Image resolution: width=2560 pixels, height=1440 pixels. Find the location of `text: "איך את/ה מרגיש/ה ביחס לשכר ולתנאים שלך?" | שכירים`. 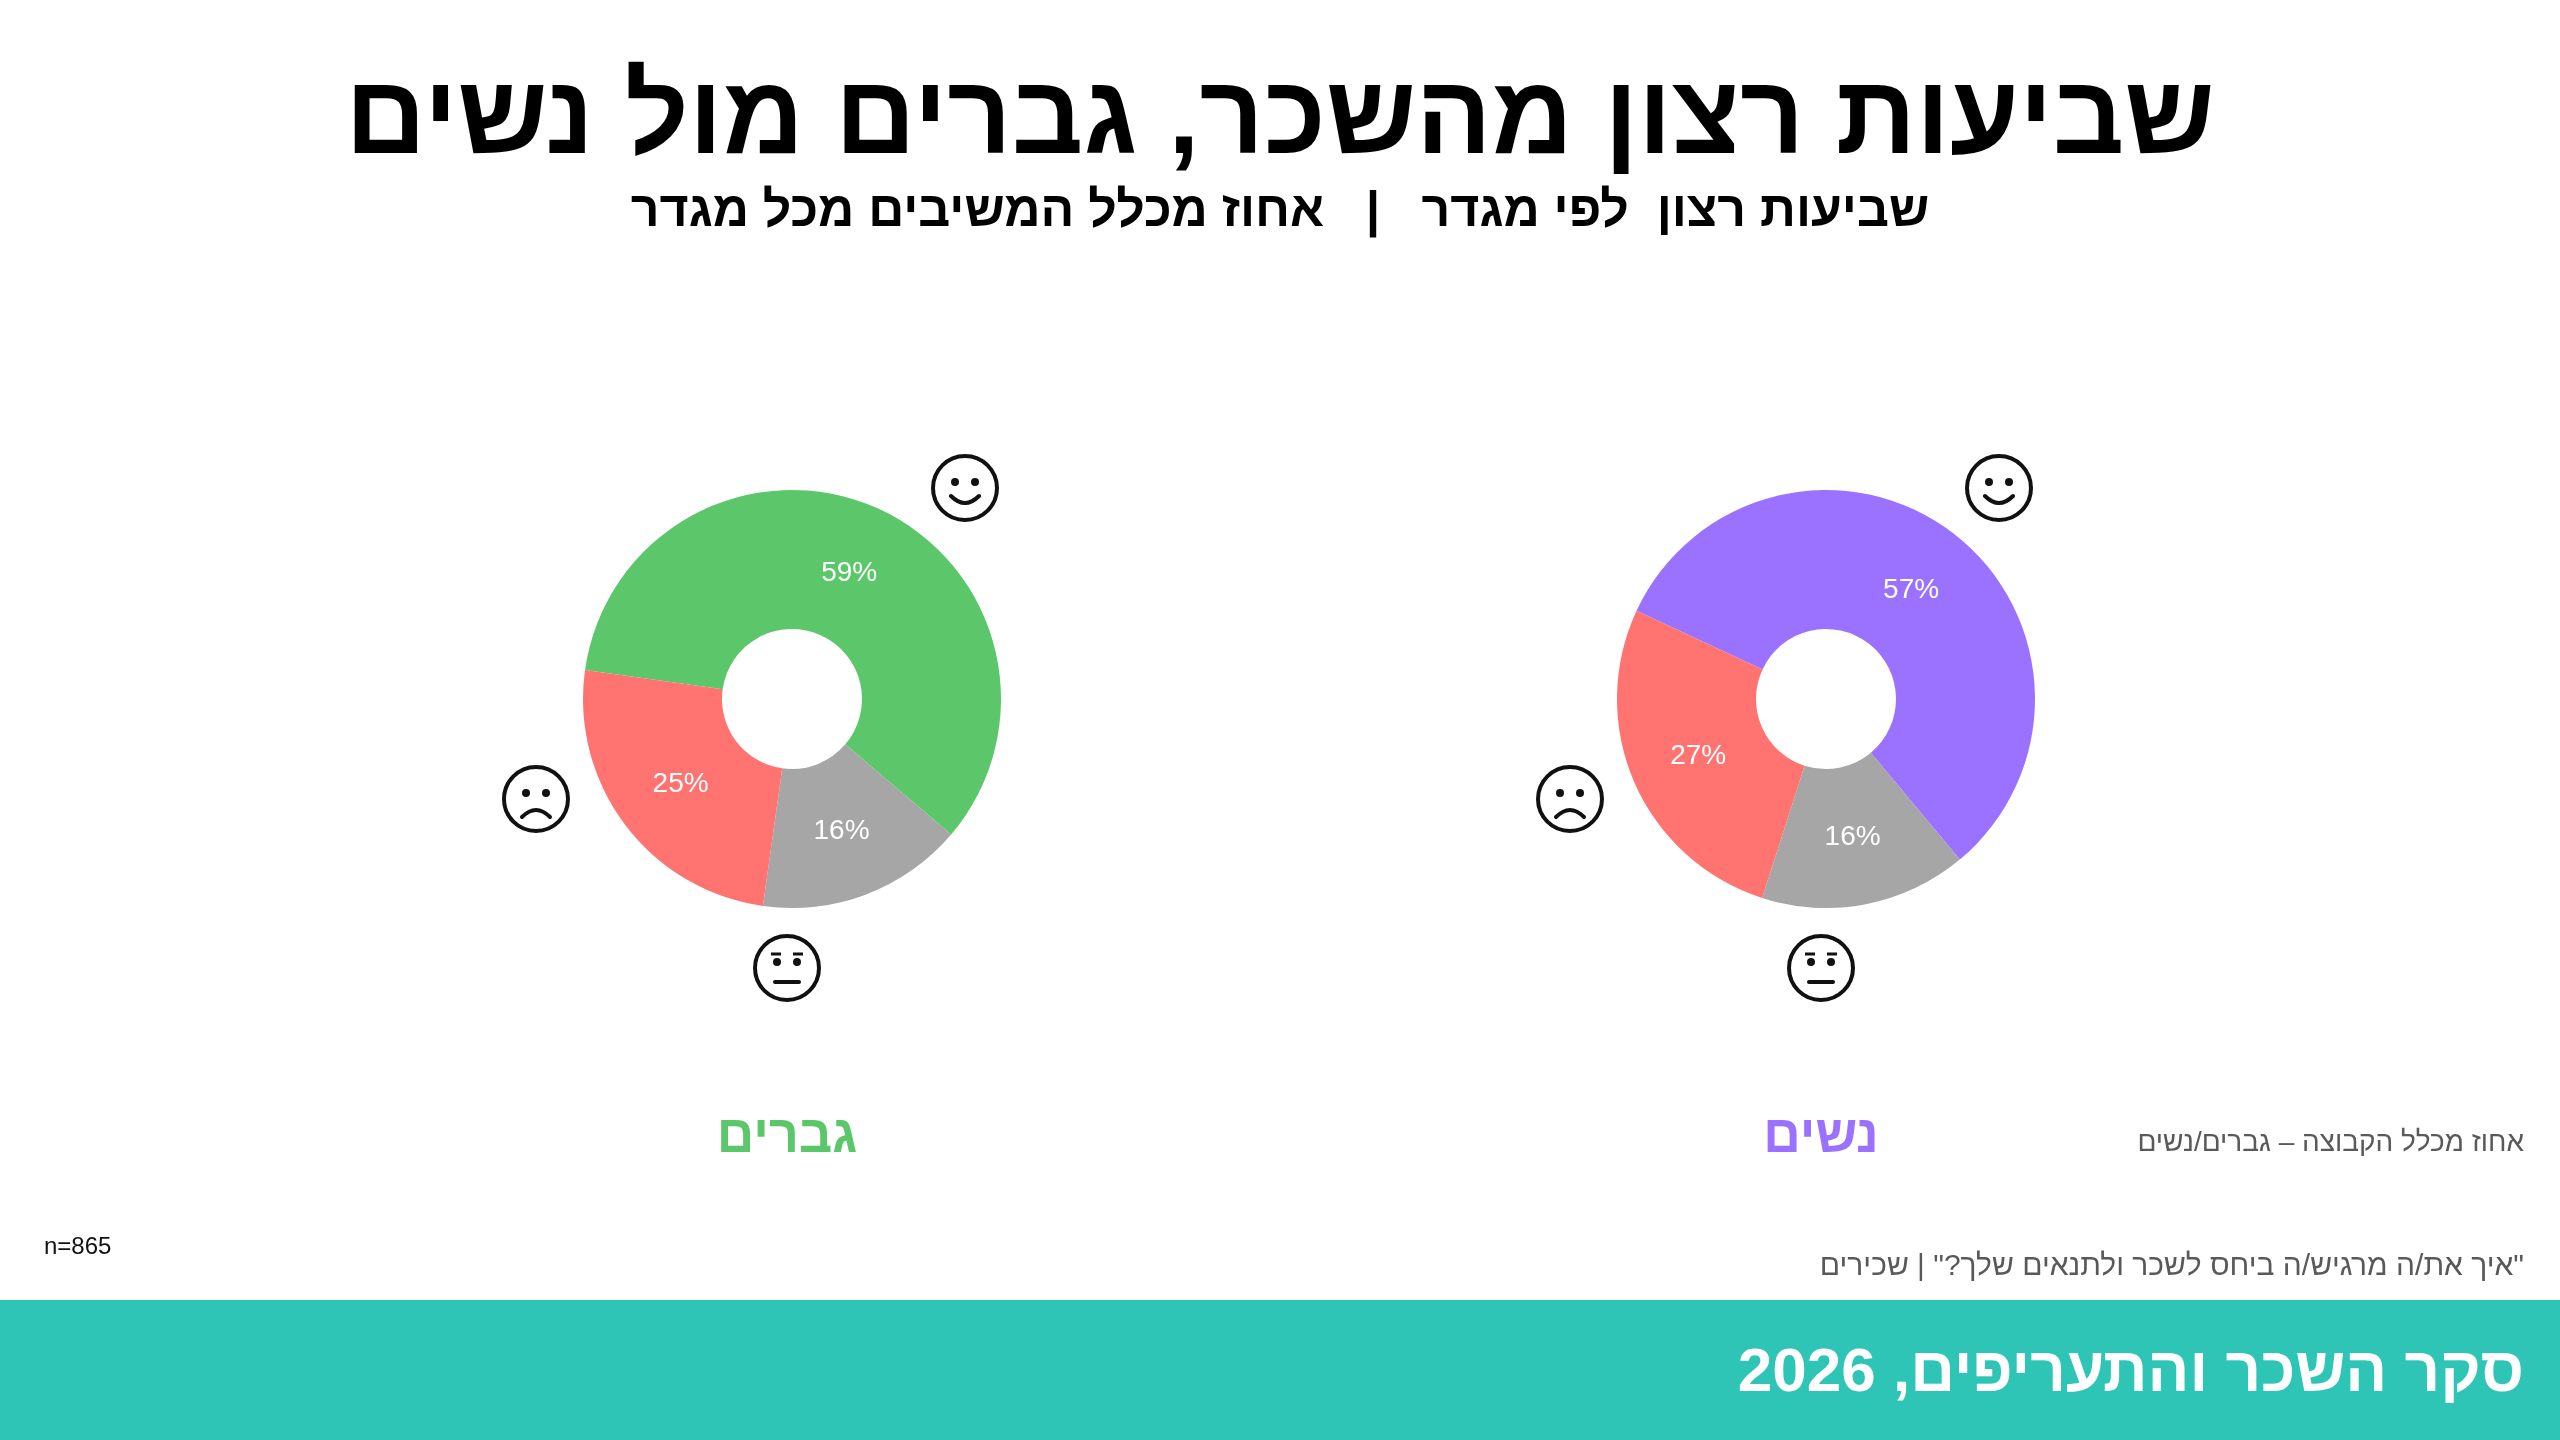

text: "איך את/ה מרגיש/ה ביחס לשכר ולתנאים שלך?" | שכירים is located at coordinates (2171, 1265).